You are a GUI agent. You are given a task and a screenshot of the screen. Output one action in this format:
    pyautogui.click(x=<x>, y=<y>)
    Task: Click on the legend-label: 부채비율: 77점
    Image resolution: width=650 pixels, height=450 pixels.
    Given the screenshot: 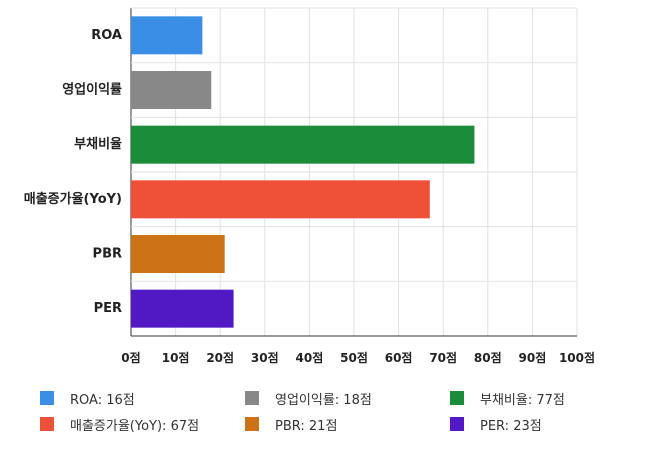 What is the action you would take?
    pyautogui.click(x=522, y=400)
    